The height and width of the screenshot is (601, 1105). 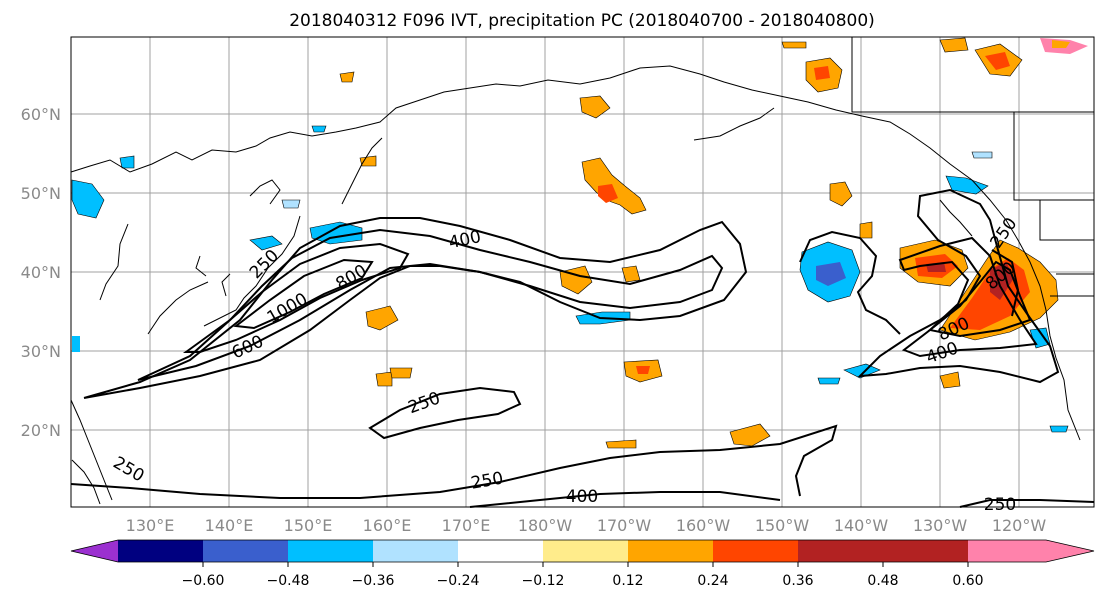 I want to click on colorbar-outline, so click(x=582, y=551).